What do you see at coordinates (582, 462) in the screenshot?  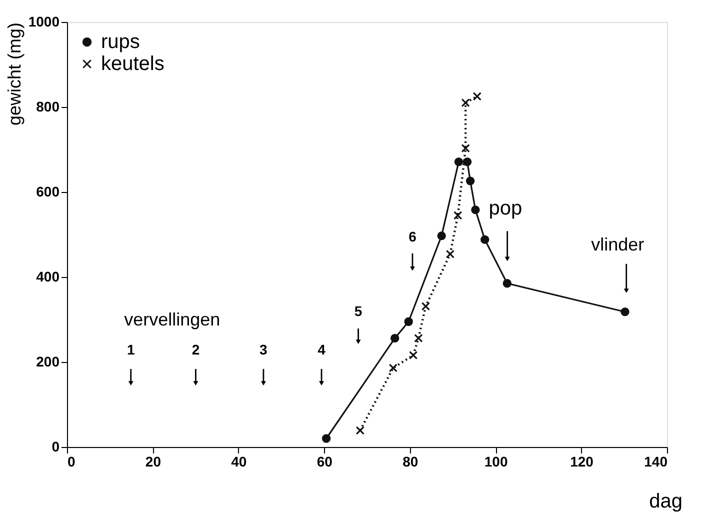 I see `x-tick-label: 120` at bounding box center [582, 462].